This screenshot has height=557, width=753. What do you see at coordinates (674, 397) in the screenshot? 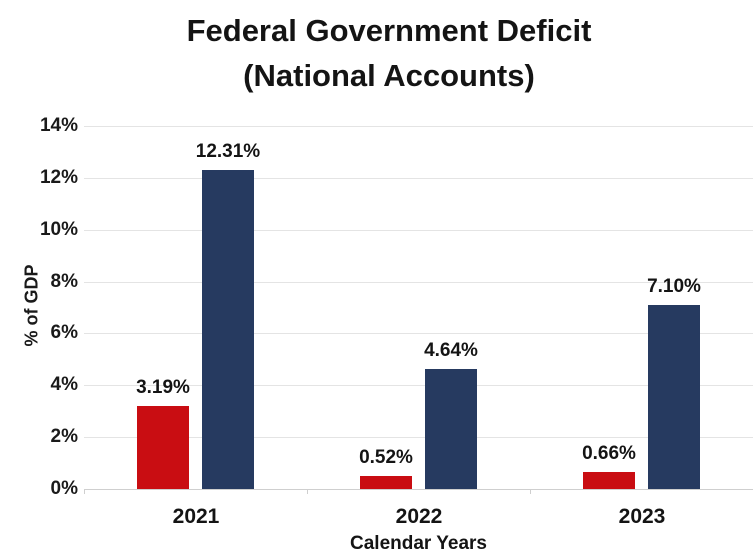
I see `bar-navy-series-2023` at bounding box center [674, 397].